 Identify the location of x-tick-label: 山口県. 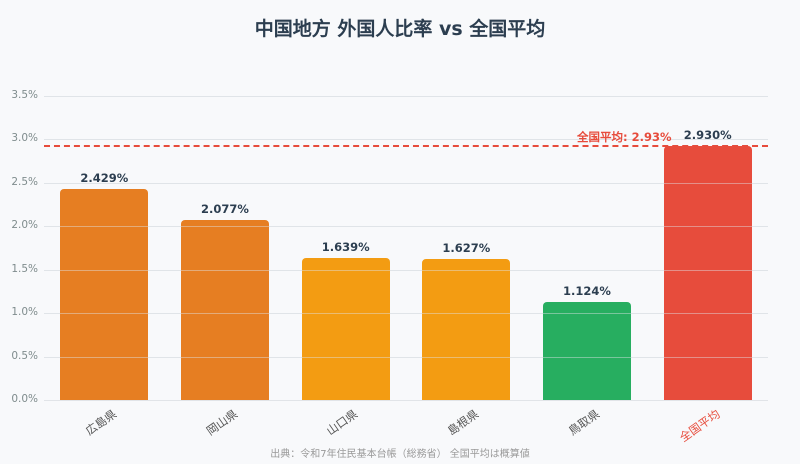
(342, 422).